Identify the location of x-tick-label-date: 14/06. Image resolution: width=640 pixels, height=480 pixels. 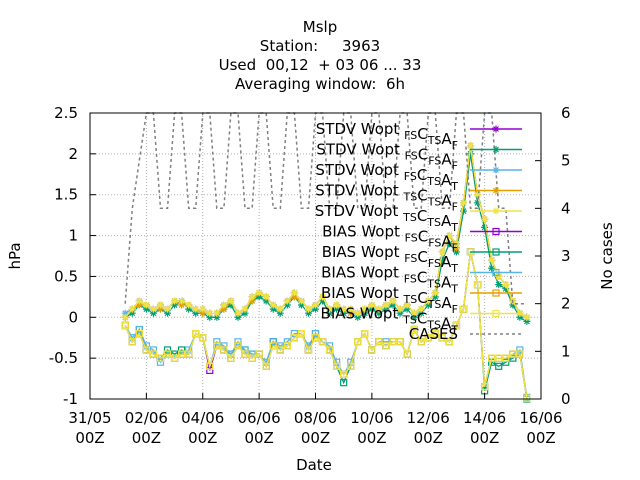
(484, 418).